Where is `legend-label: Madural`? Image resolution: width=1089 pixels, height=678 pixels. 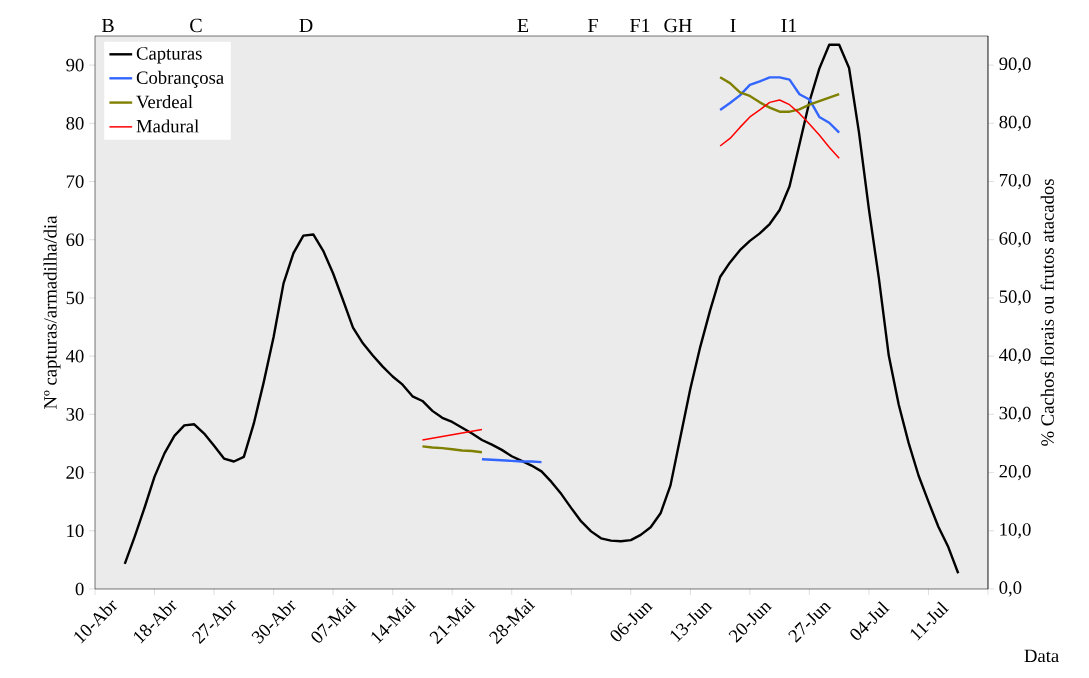 legend-label: Madural is located at coordinates (167, 126).